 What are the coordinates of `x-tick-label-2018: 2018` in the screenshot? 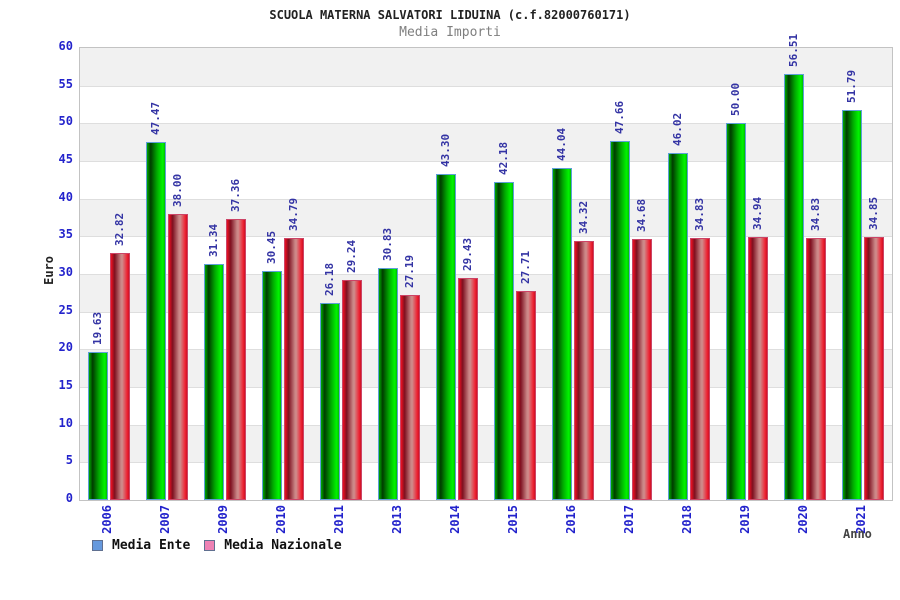 It's located at (687, 519).